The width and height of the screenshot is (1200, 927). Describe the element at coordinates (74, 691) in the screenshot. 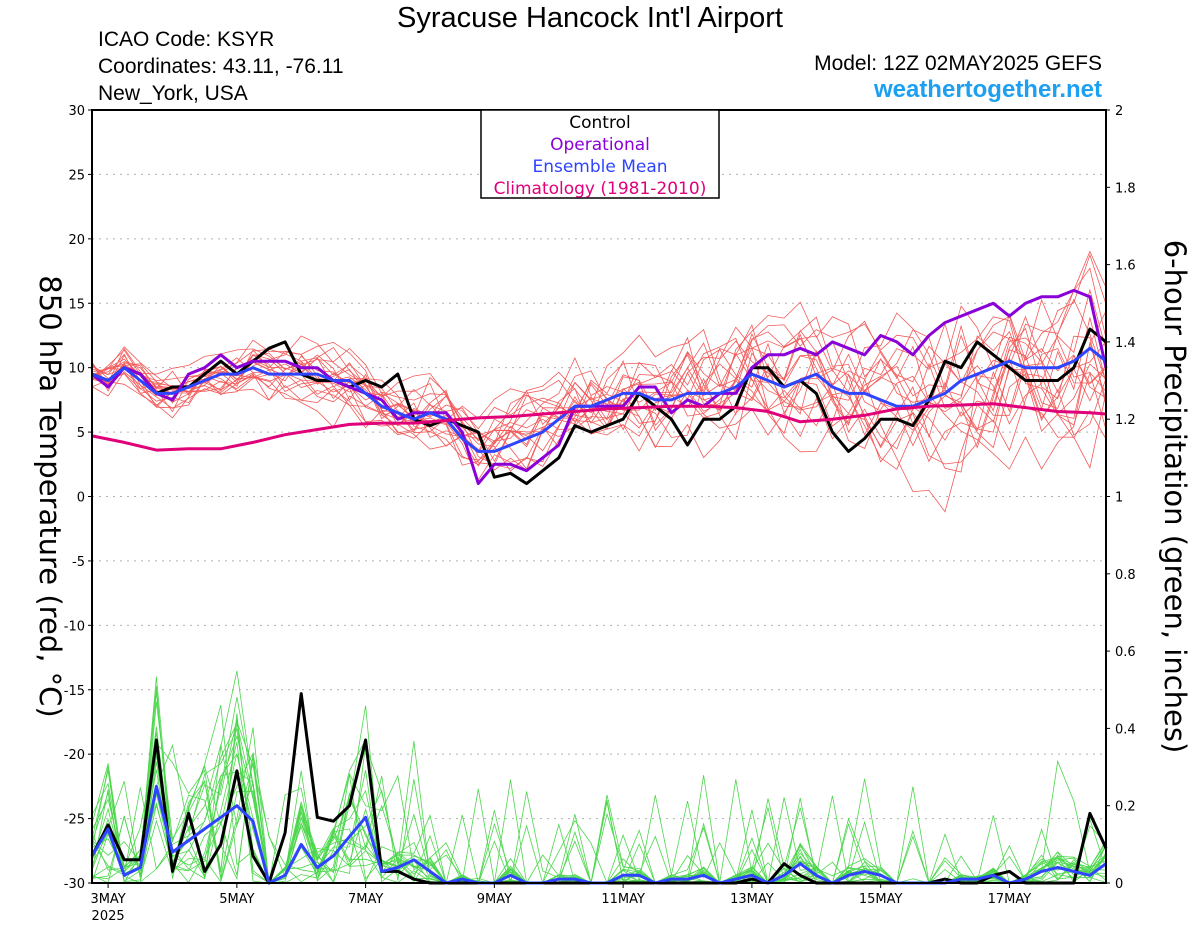

I see `left-tick-label: -15` at that location.